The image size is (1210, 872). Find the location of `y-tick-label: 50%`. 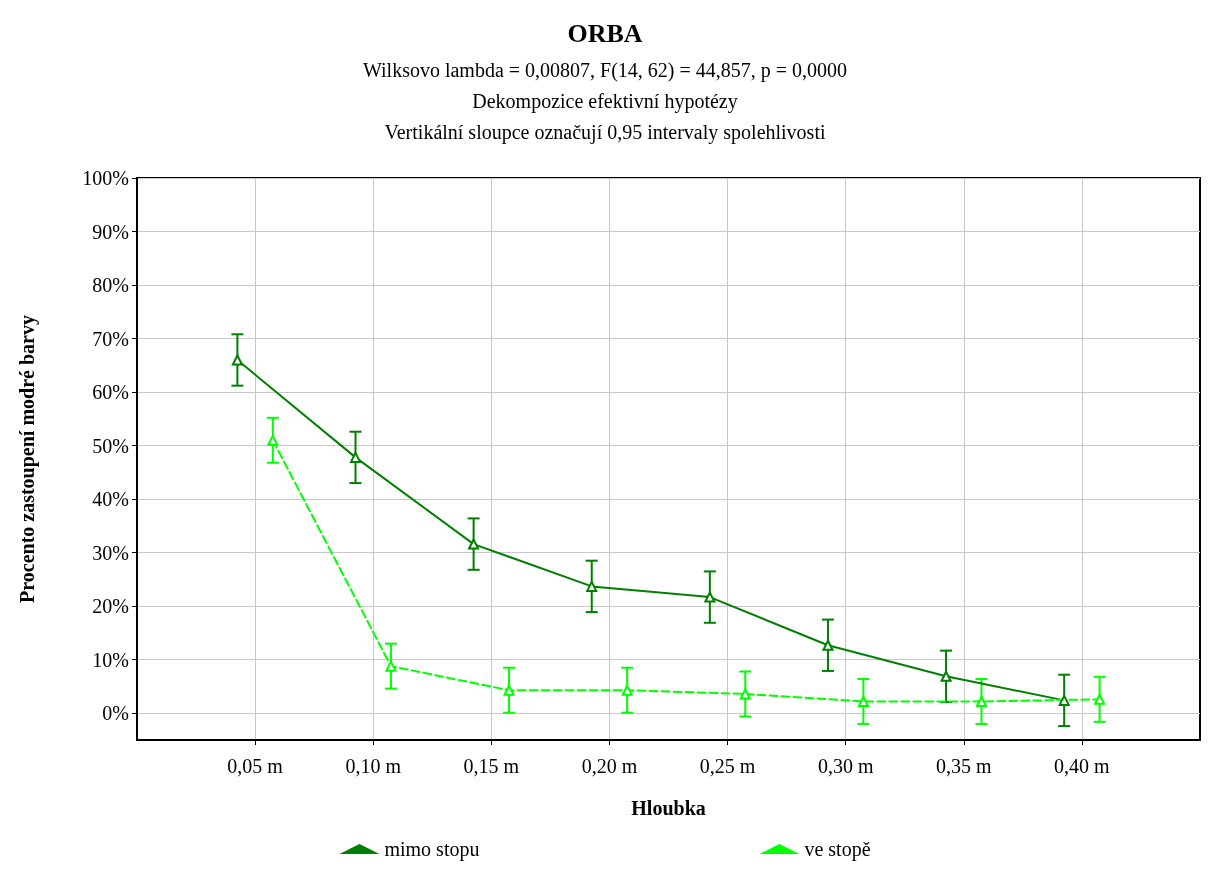

y-tick-label: 50% is located at coordinates (110, 445).